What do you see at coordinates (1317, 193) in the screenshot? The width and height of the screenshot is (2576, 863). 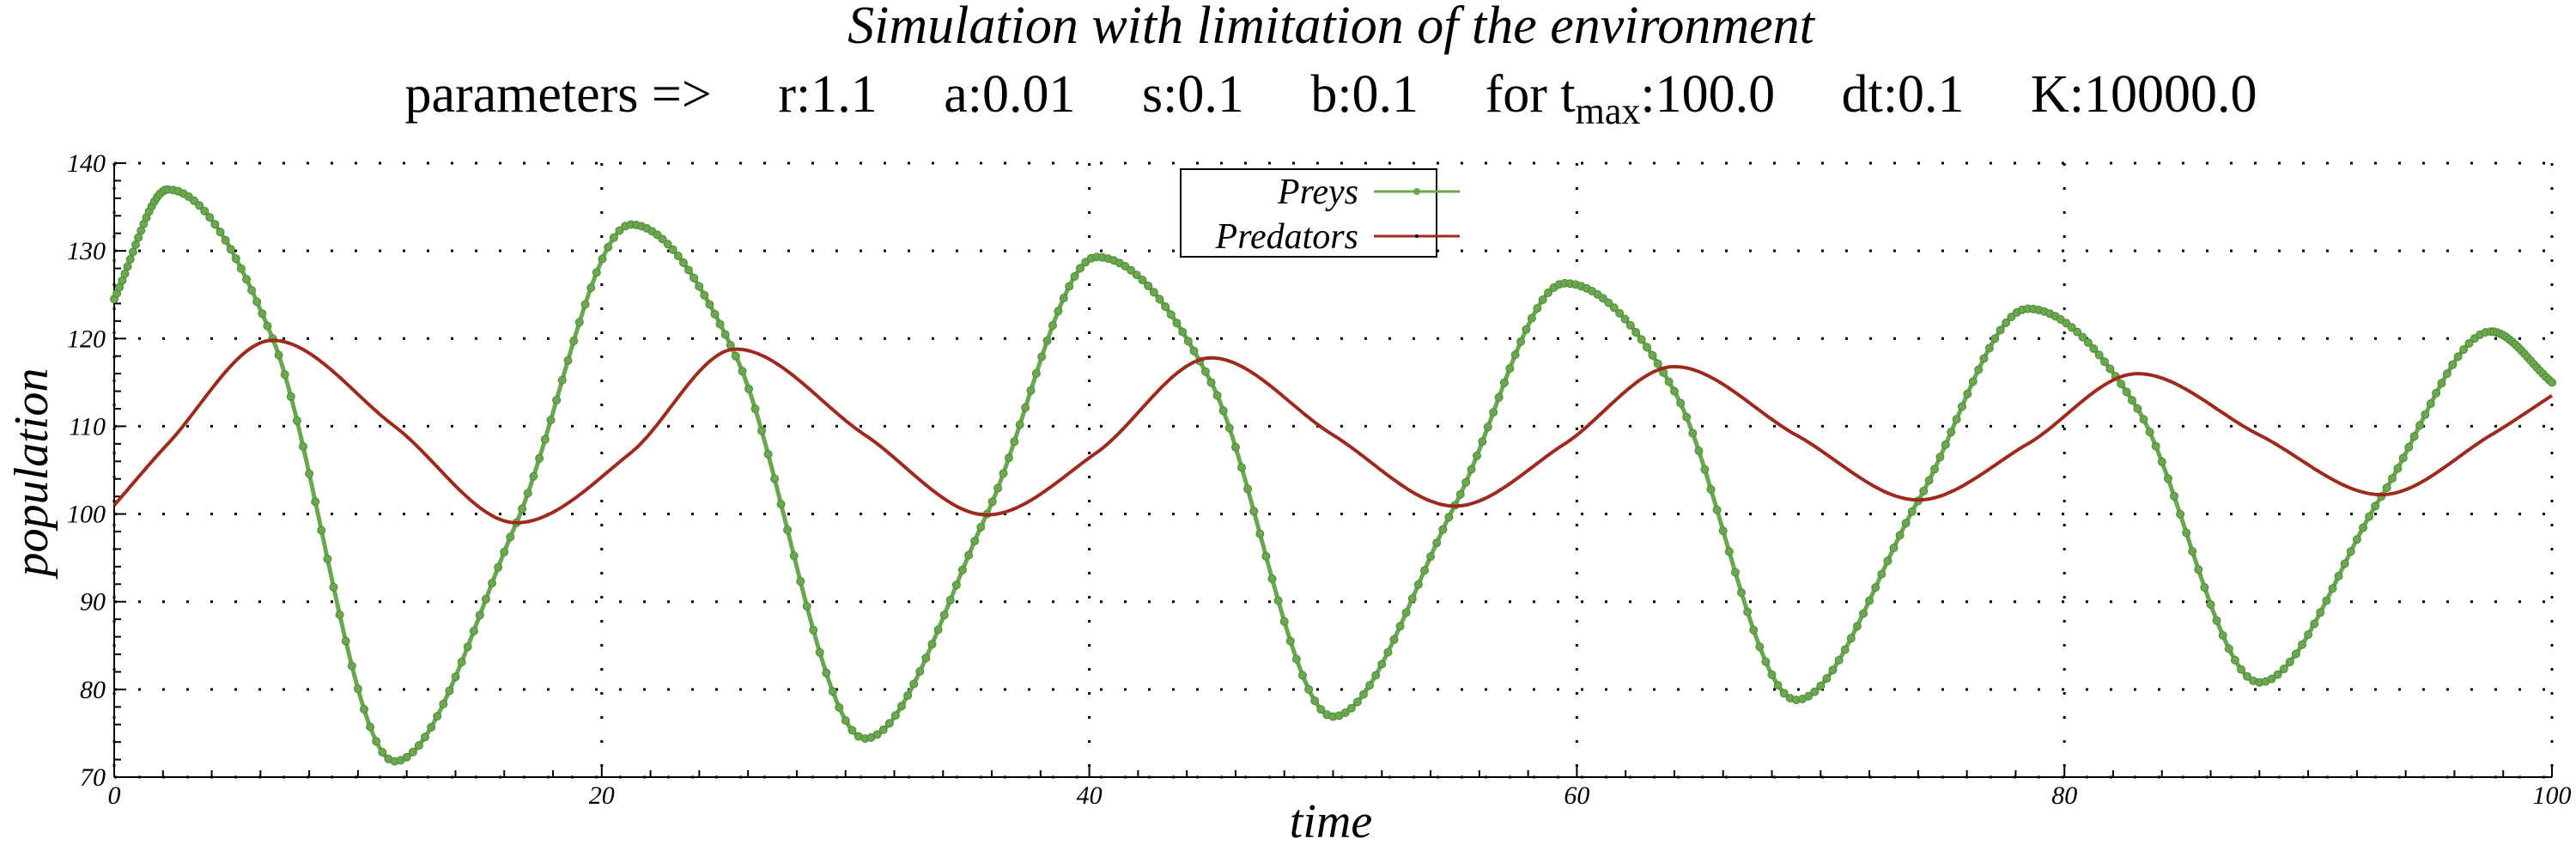 I see `legend-label-preys: Preys` at bounding box center [1317, 193].